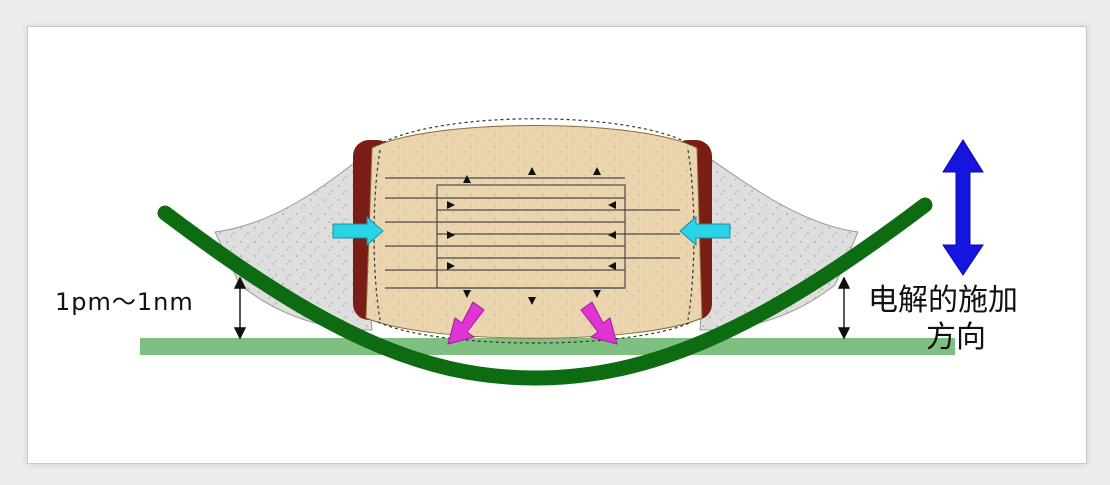  I want to click on internal-electrodes, so click(532, 233).